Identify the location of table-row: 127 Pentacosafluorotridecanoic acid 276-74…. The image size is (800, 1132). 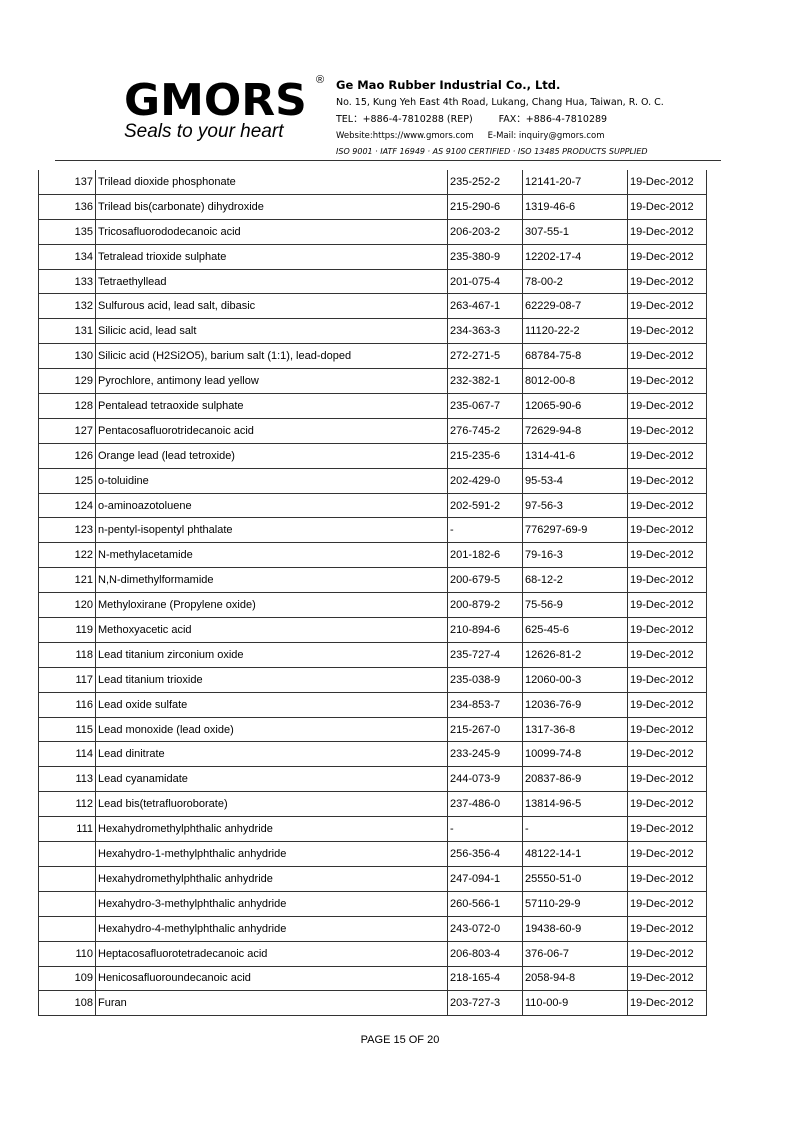
(372, 430).